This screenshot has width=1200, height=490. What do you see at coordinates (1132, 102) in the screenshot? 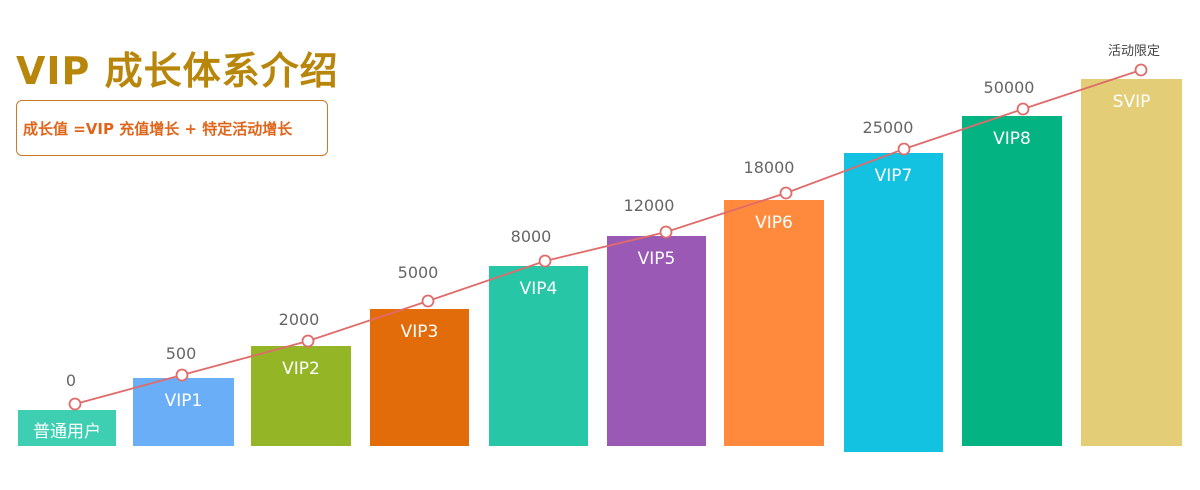
I see `bar-label-svip: SVIP` at bounding box center [1132, 102].